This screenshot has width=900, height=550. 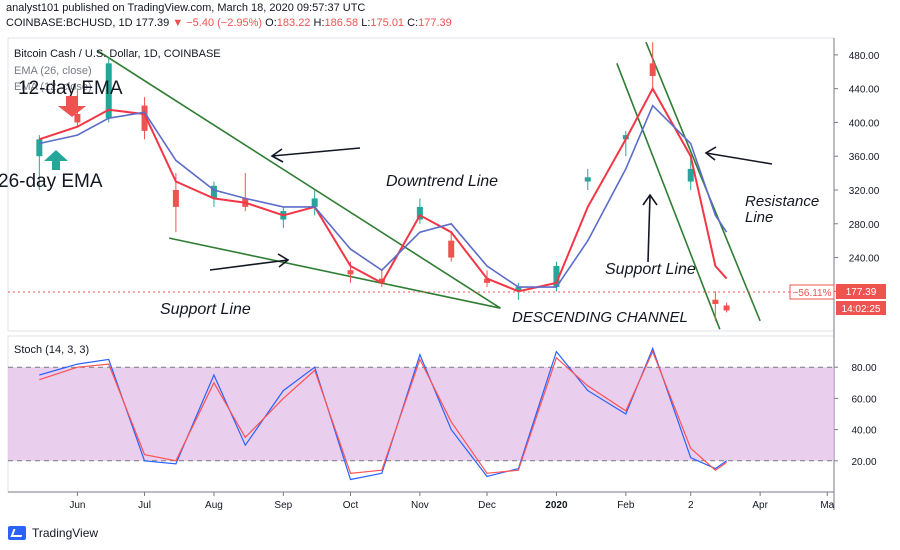 I want to click on pointer-arrows, so click(x=491, y=208).